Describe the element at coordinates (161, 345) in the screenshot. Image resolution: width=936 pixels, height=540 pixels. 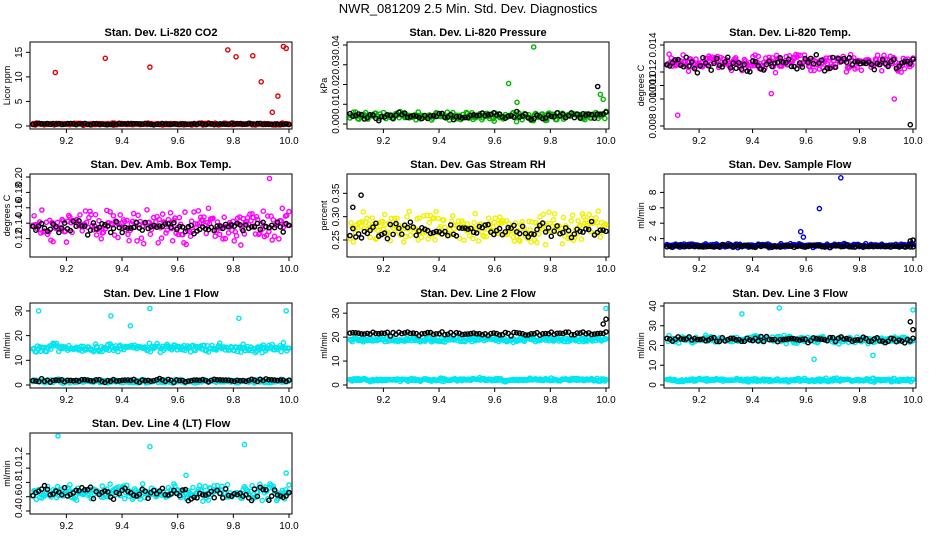
I see `plot-frame` at that location.